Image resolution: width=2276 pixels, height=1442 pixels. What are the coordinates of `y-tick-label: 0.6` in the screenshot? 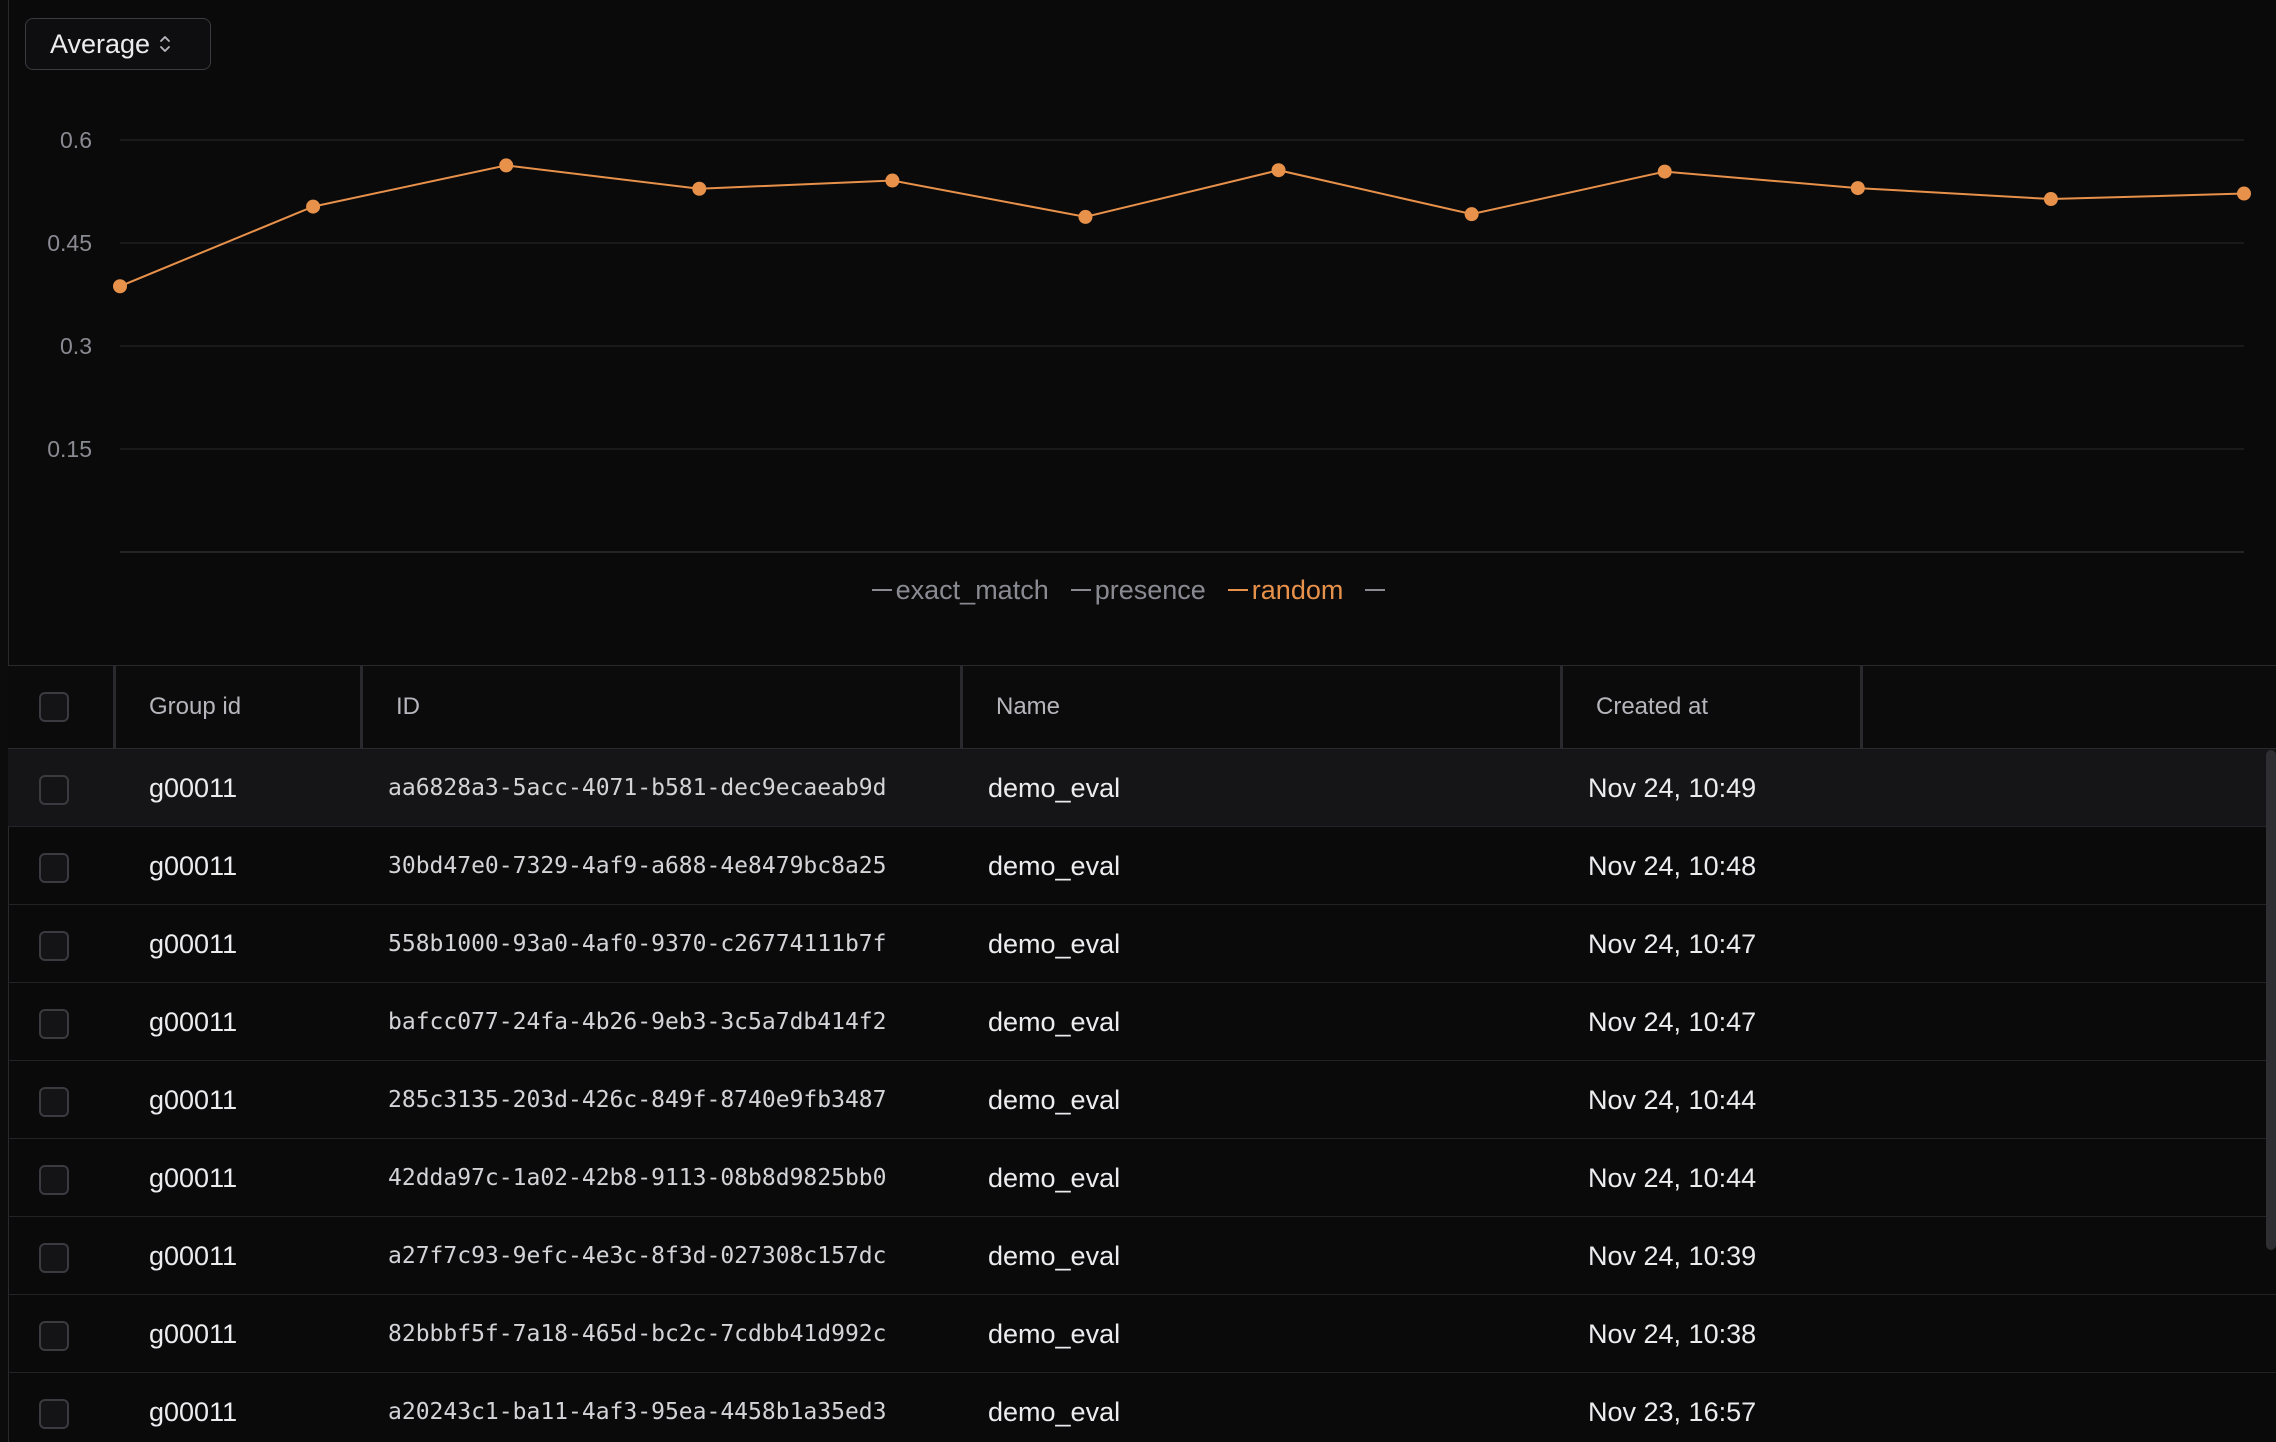 It's located at (76, 140).